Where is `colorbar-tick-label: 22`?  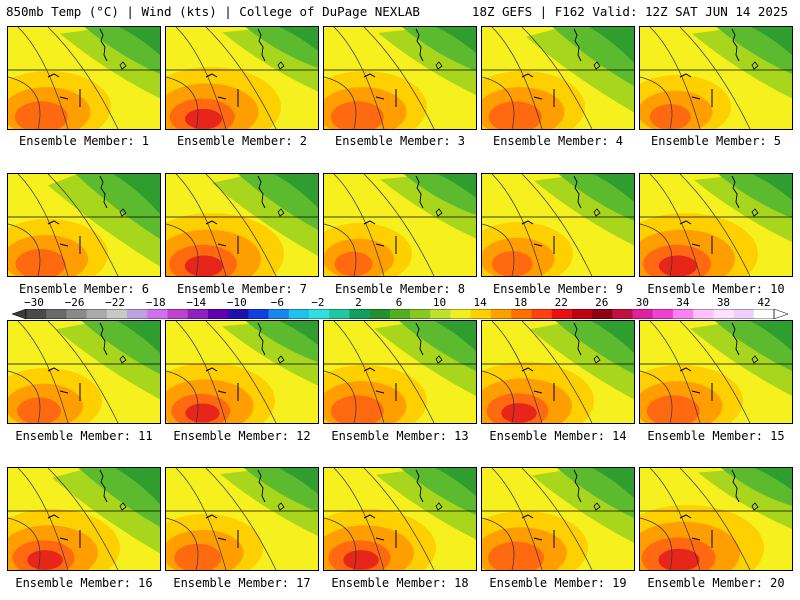
colorbar-tick-label: 22 is located at coordinates (561, 302).